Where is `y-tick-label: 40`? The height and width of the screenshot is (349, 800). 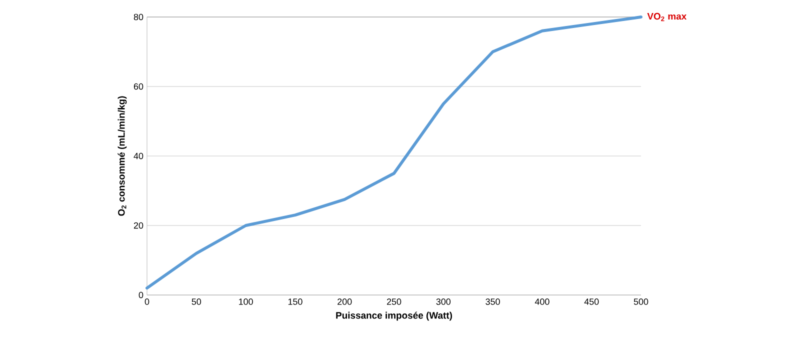
y-tick-label: 40 is located at coordinates (139, 156).